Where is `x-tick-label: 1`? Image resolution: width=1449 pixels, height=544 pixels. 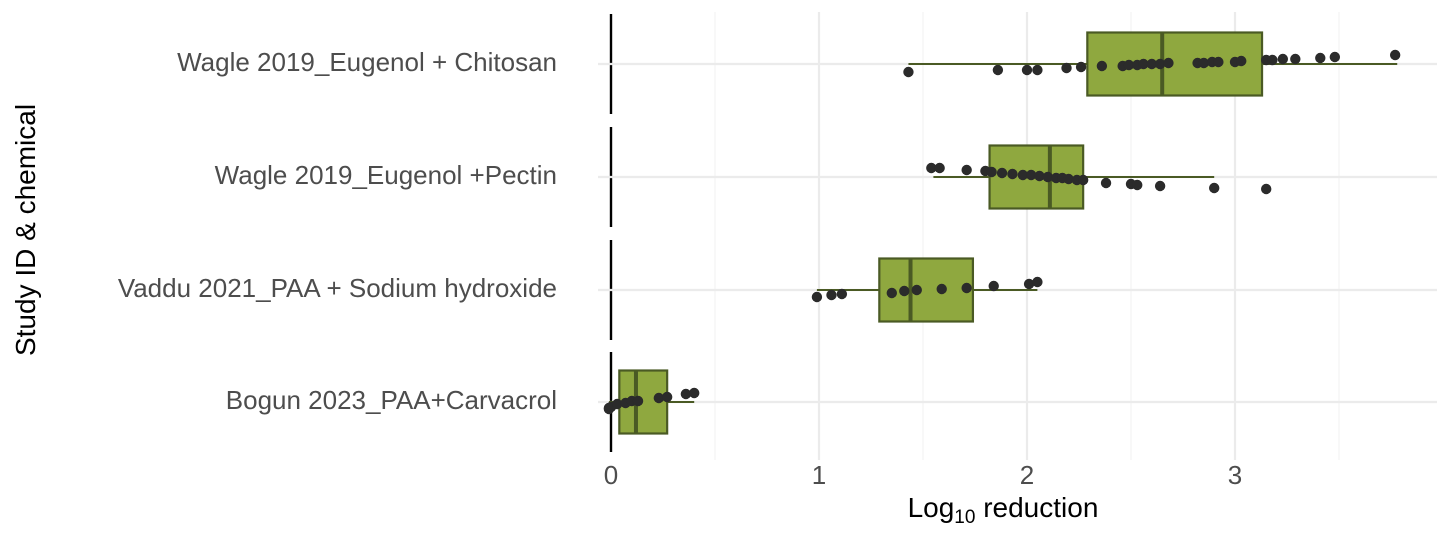
x-tick-label: 1 is located at coordinates (819, 475).